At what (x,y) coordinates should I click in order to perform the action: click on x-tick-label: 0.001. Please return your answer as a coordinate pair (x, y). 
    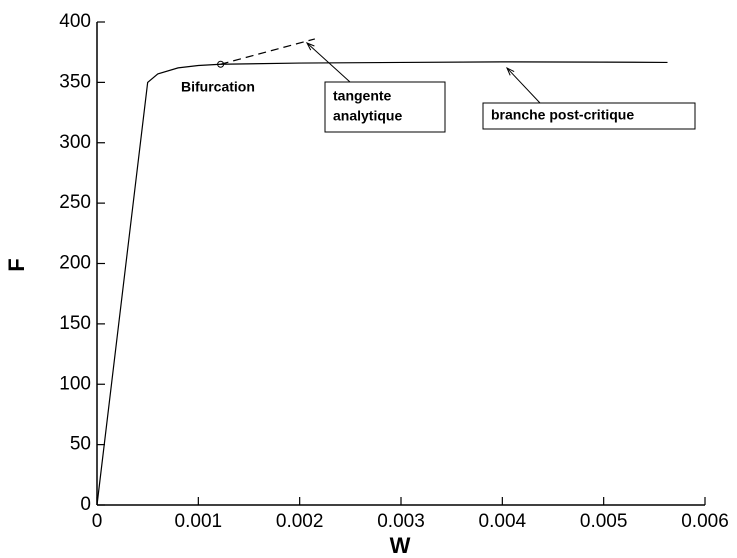
    Looking at the image, I should click on (199, 521).